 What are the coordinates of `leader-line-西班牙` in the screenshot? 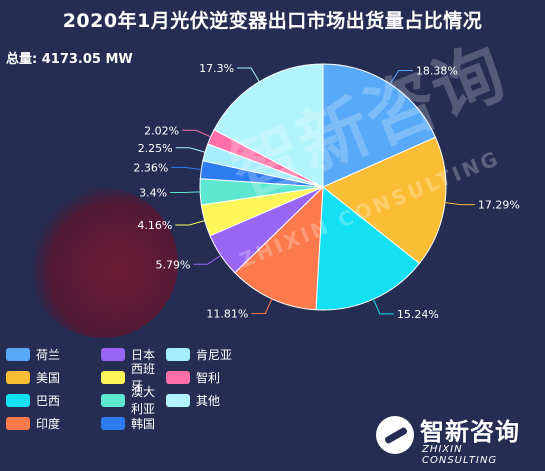 It's located at (190, 223).